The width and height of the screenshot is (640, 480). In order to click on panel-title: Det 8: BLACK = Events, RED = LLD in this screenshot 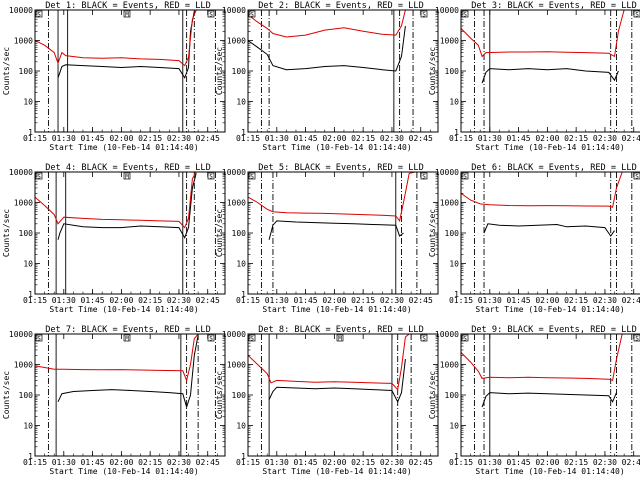, I will do `click(341, 330)`.